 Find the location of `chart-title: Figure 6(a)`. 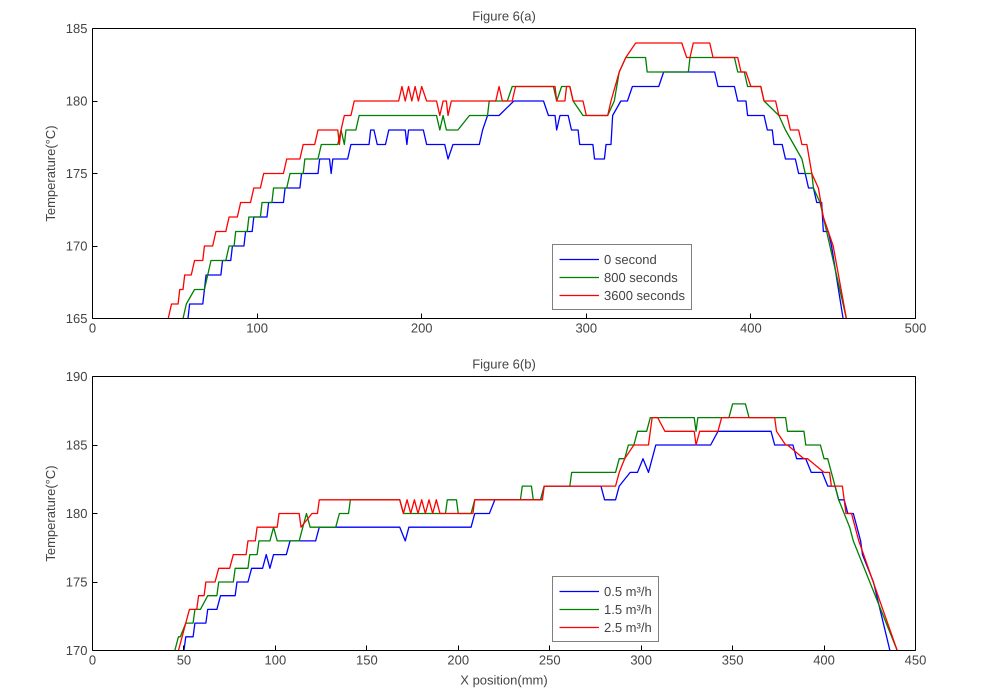

chart-title: Figure 6(a) is located at coordinates (504, 16).